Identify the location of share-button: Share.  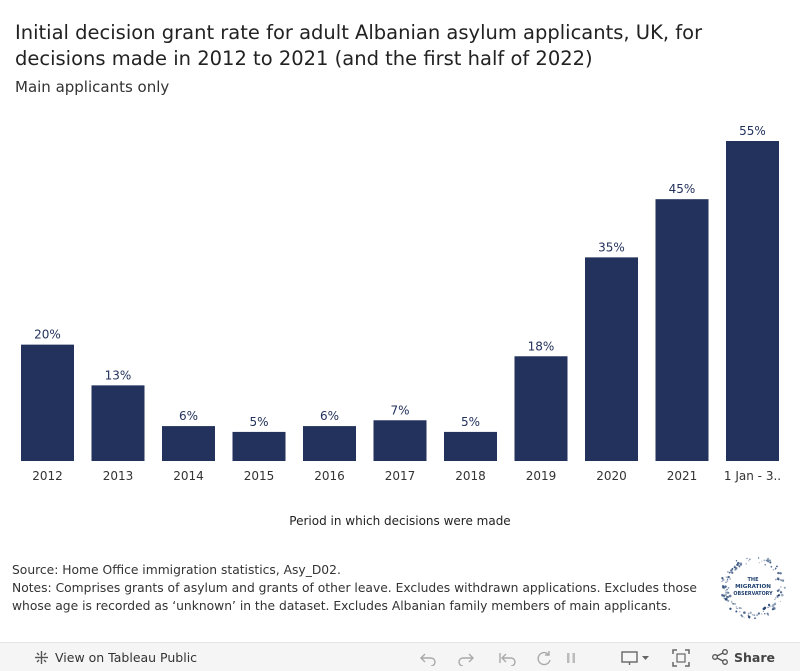
(743, 657).